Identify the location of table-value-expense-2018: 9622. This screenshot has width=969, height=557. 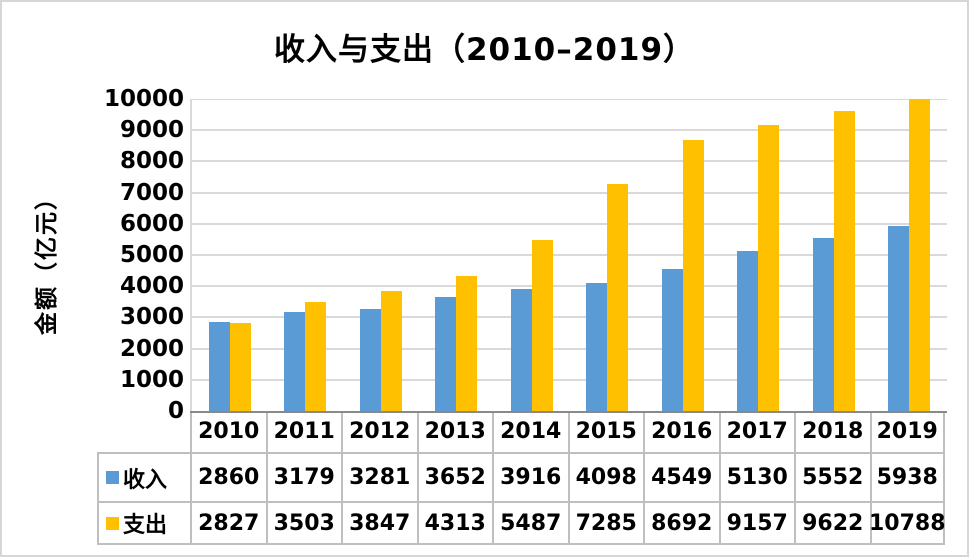
(832, 523).